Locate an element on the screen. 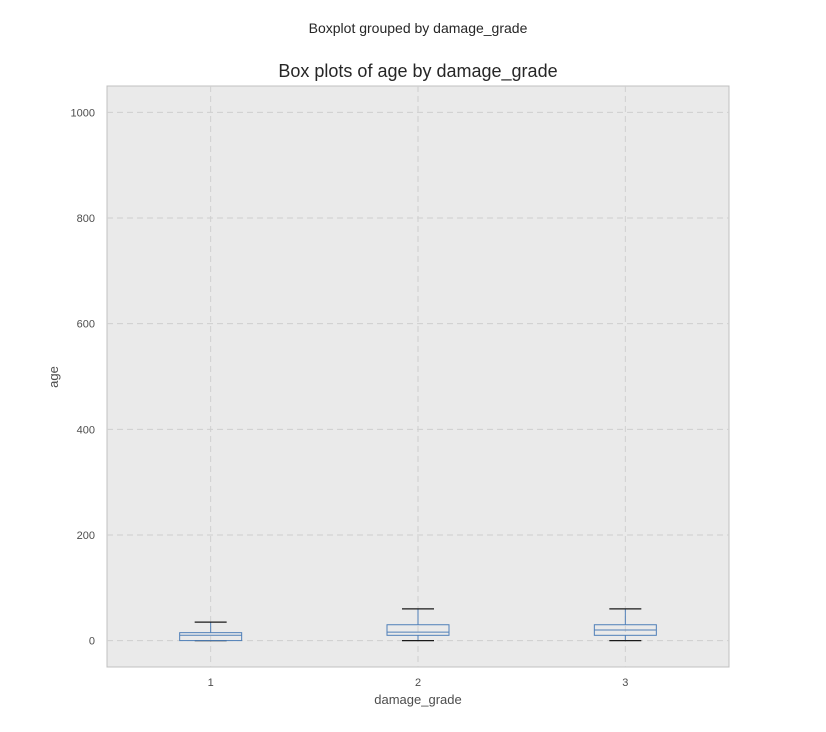  chart-suptitle: Boxplot grouped by damage_grade is located at coordinates (418, 28).